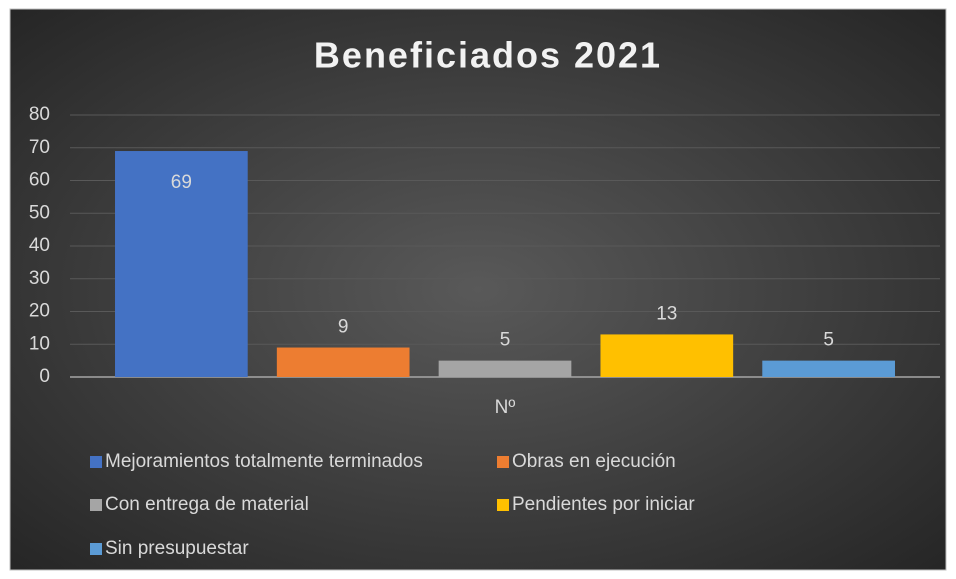 Image resolution: width=956 pixels, height=579 pixels. I want to click on y-tick-label: 0, so click(44, 376).